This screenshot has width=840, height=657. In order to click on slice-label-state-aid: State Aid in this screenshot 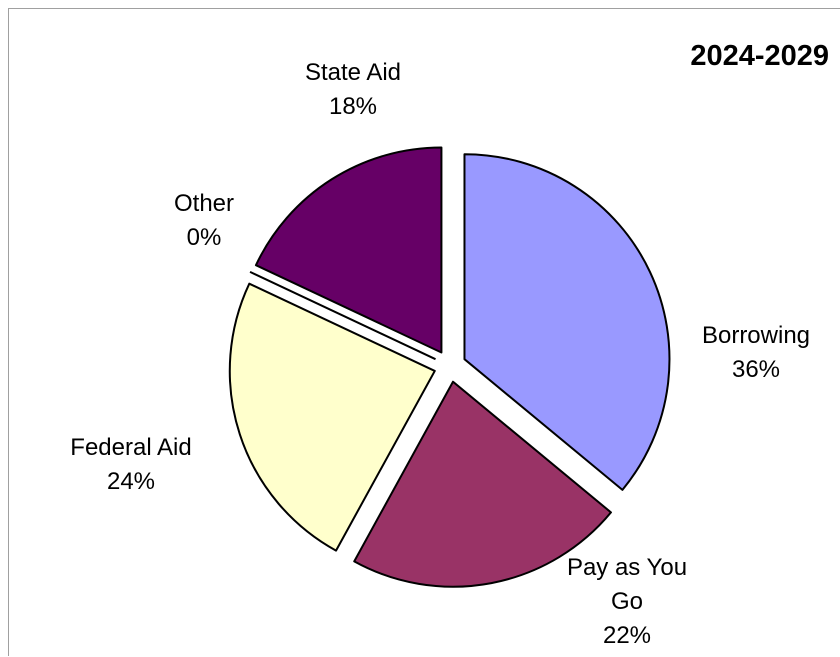, I will do `click(353, 72)`.